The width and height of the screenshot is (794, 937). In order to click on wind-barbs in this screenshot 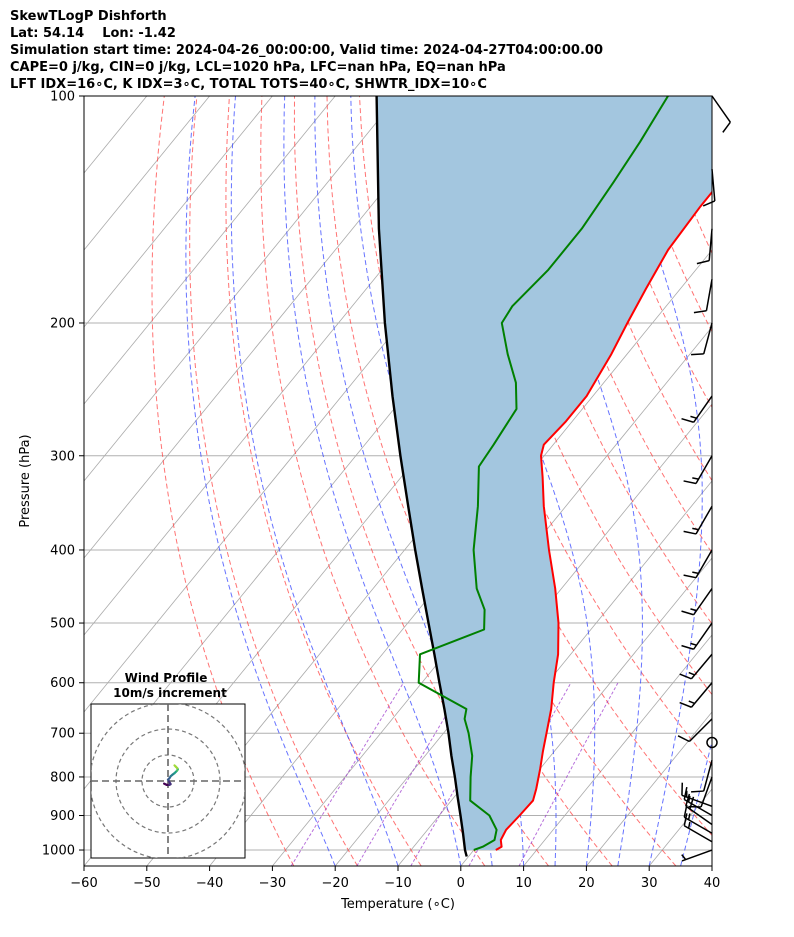, I will do `click(704, 478)`.